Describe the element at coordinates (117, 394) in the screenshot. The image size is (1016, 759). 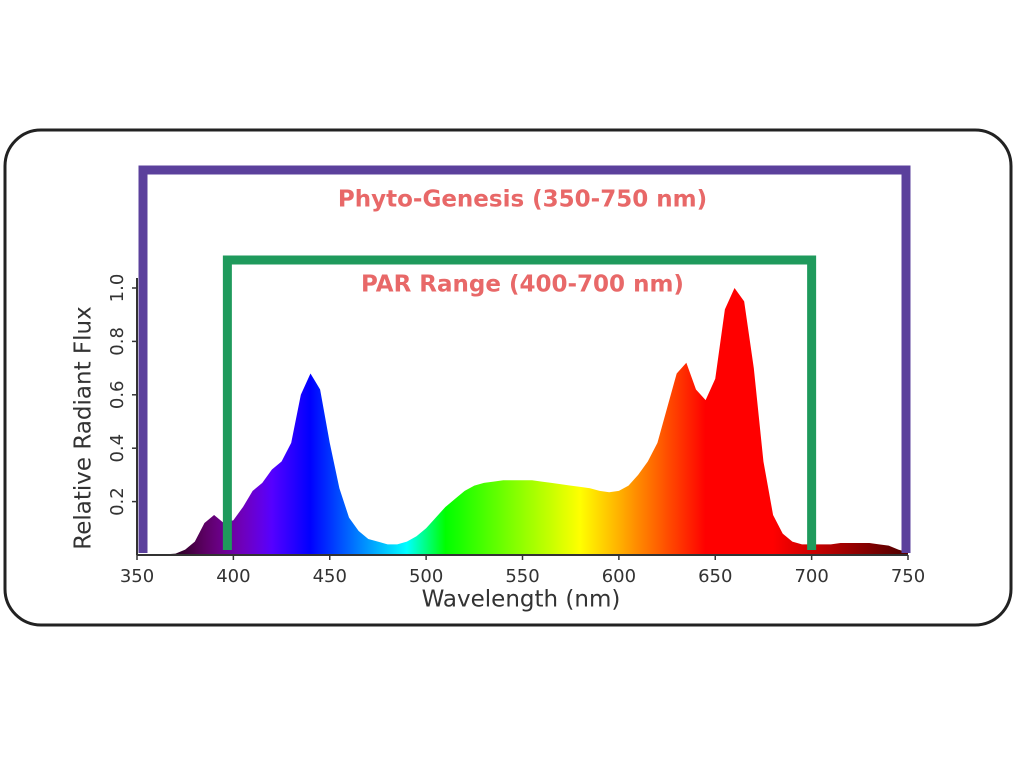
I see `y-tick-label: 0.6` at that location.